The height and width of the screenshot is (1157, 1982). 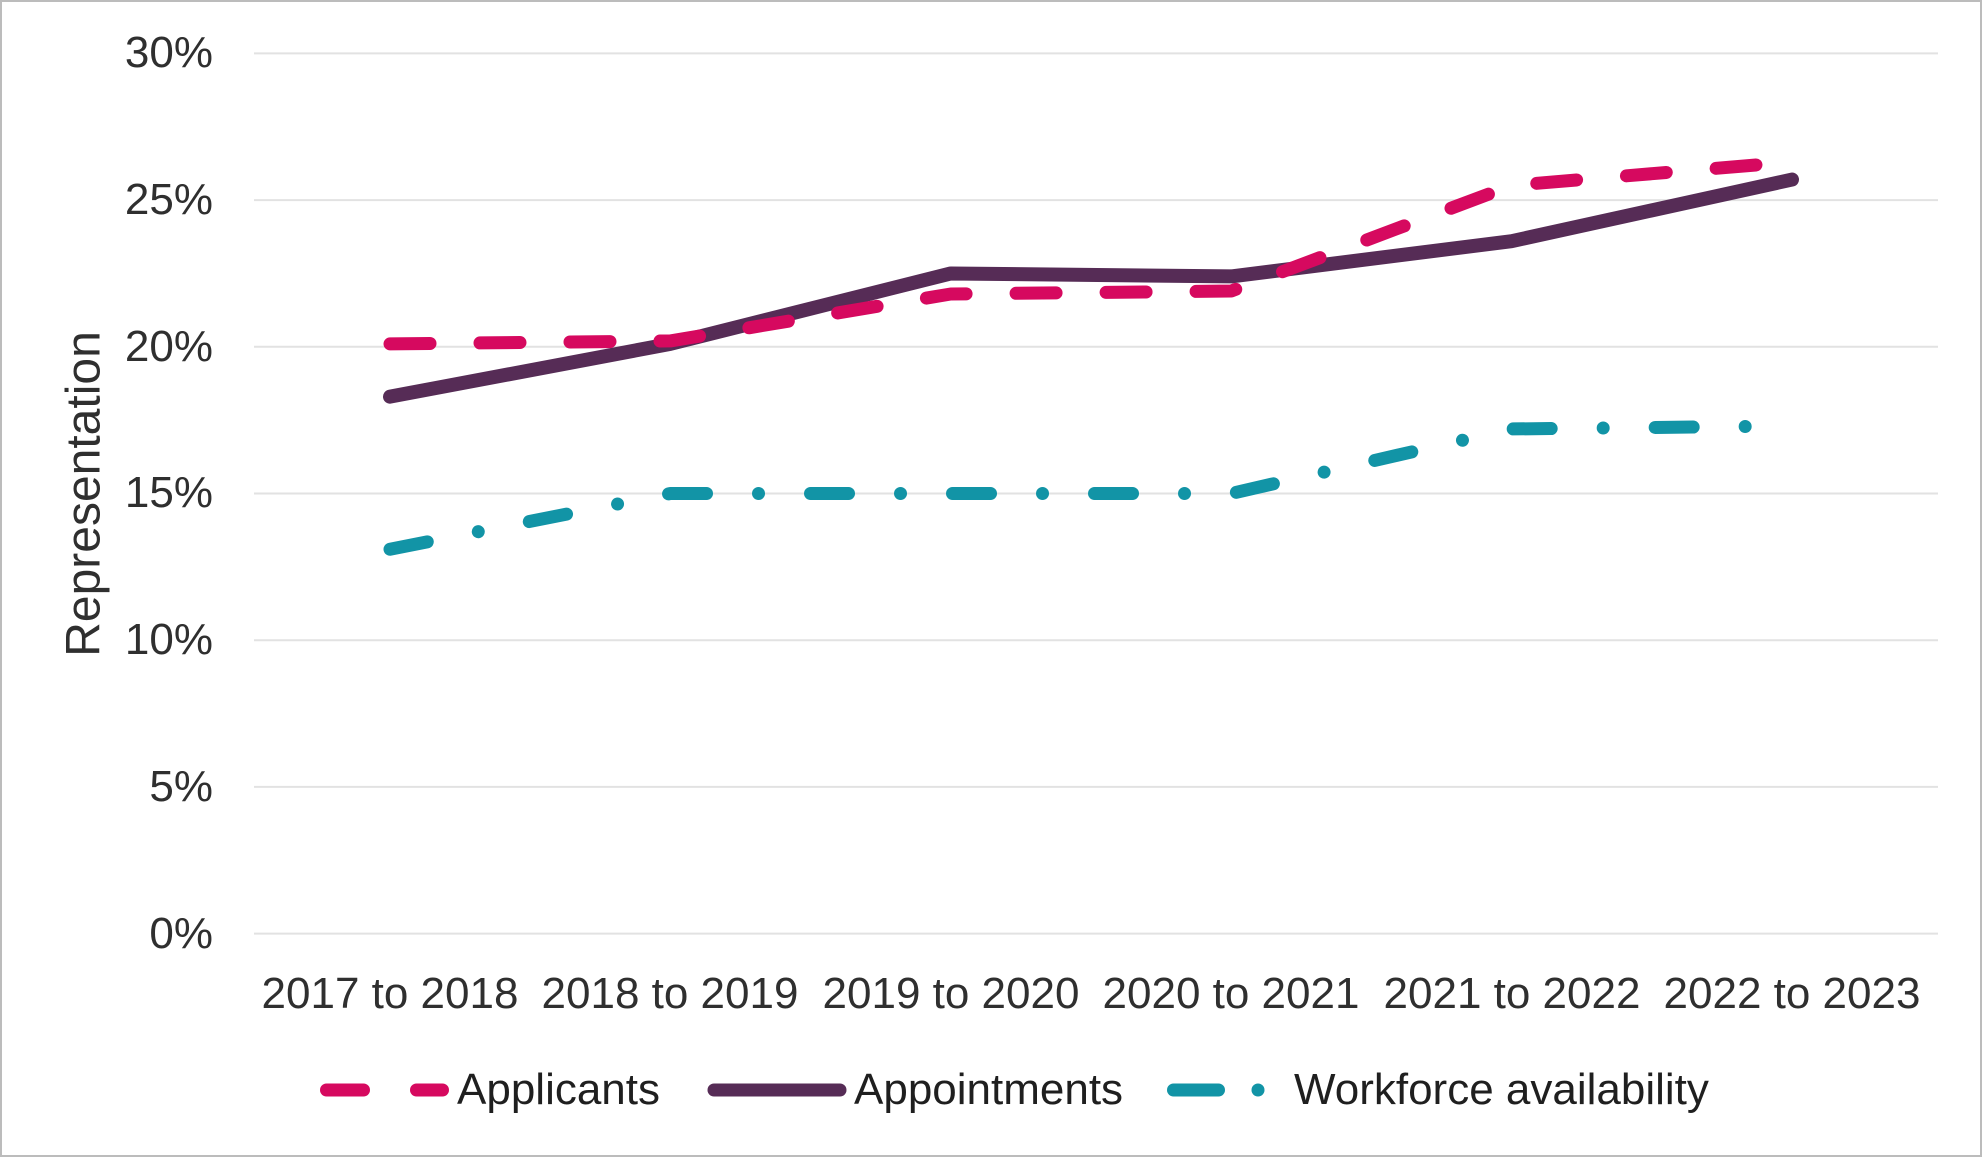 What do you see at coordinates (1231, 993) in the screenshot?
I see `x-tick-2020-2021: 2020 to 2021` at bounding box center [1231, 993].